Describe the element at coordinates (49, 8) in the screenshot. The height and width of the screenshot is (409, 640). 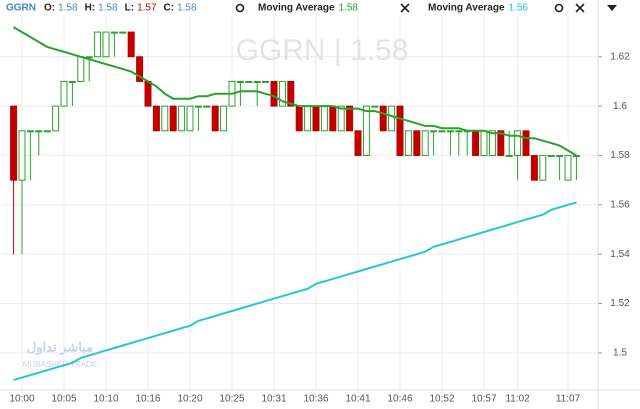
I see `ohlc-label: O:` at that location.